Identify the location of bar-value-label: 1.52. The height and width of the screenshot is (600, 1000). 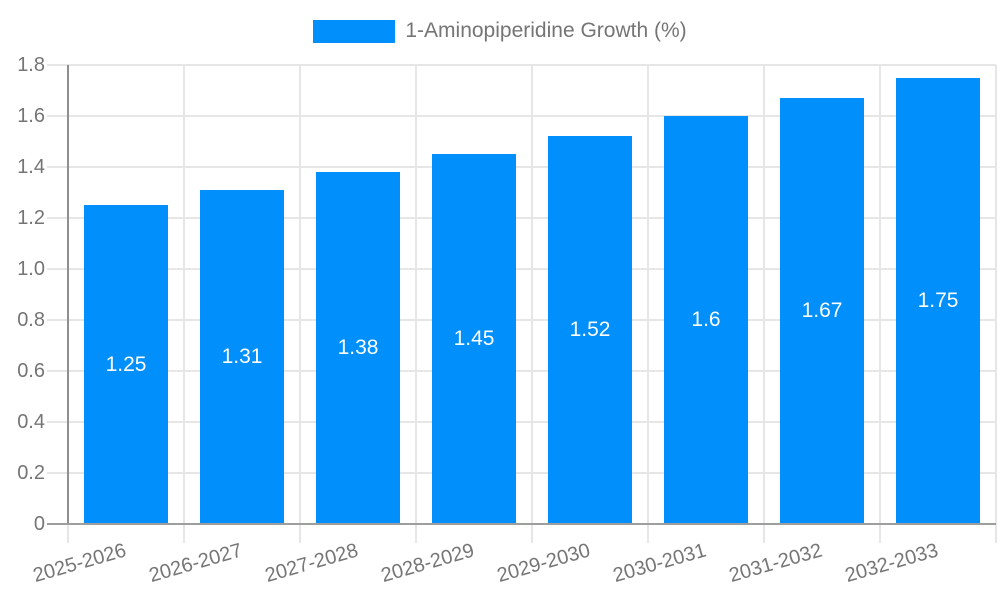
(590, 330).